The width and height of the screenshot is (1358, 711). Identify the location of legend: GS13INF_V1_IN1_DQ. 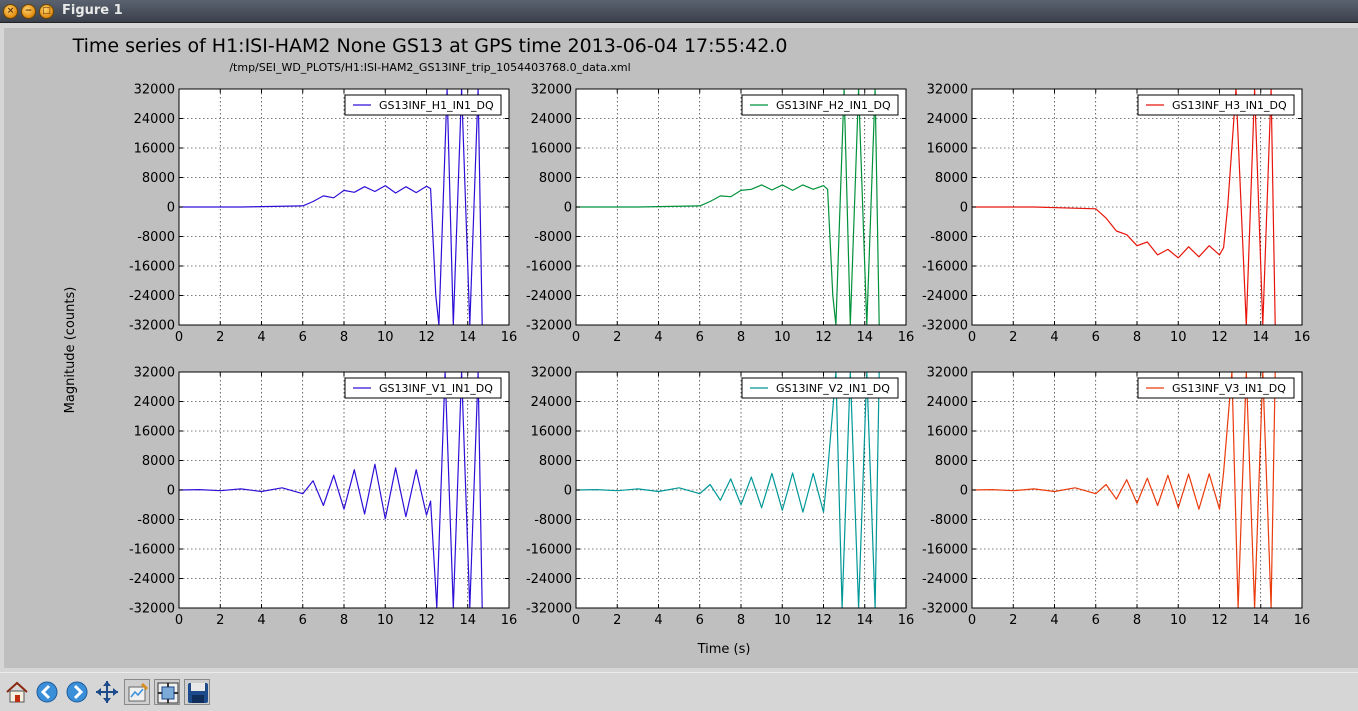
(423, 388).